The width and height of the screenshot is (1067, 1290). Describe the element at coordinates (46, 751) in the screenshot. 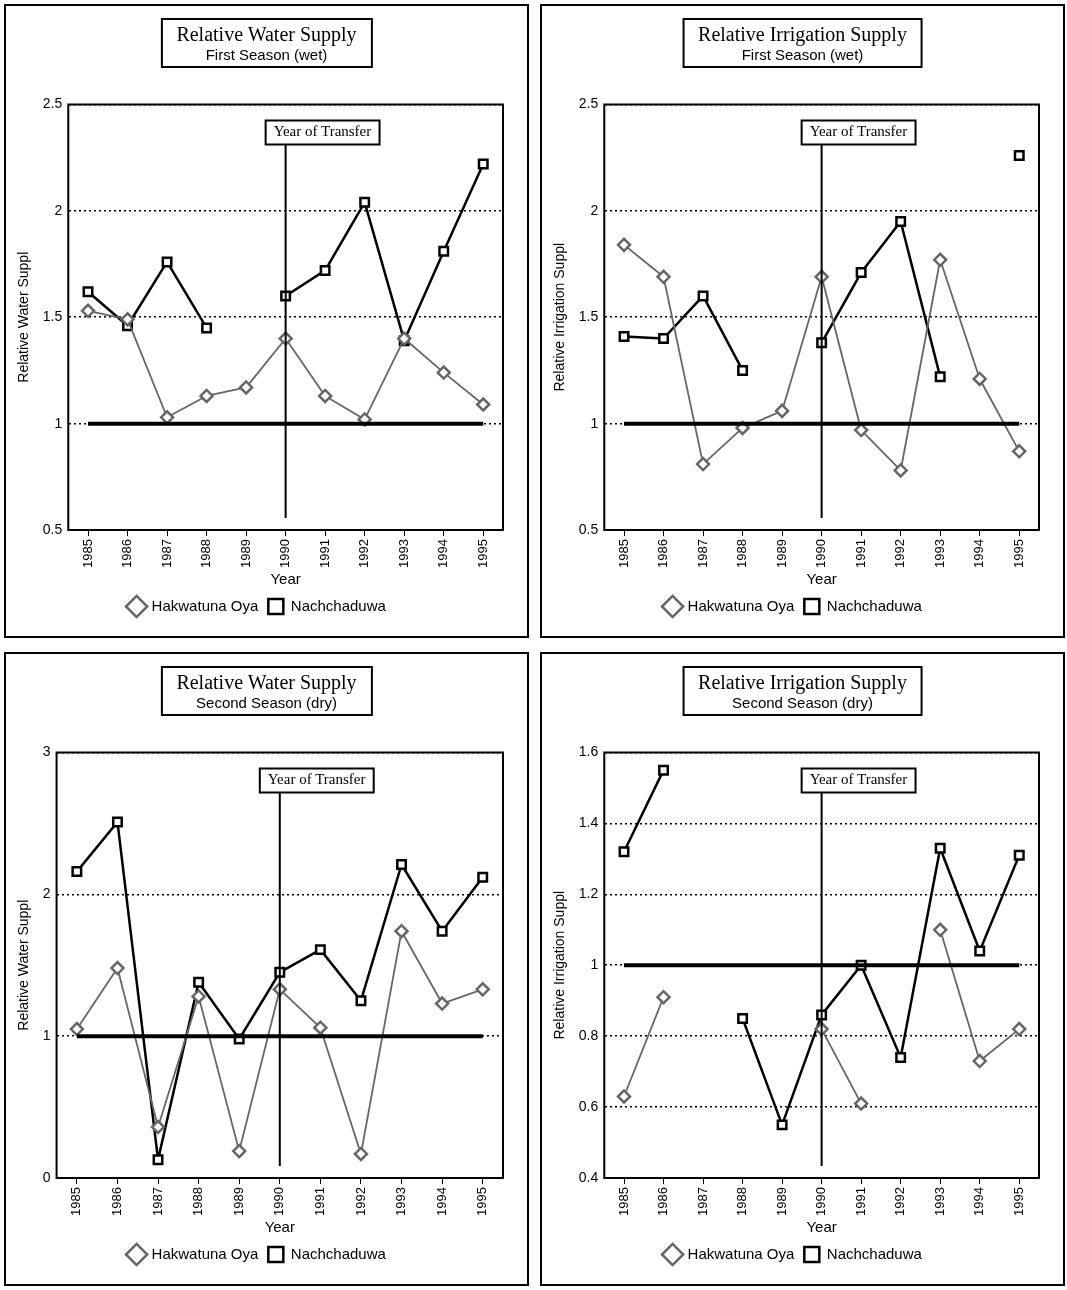

I see `y-tick-label: 3` at that location.